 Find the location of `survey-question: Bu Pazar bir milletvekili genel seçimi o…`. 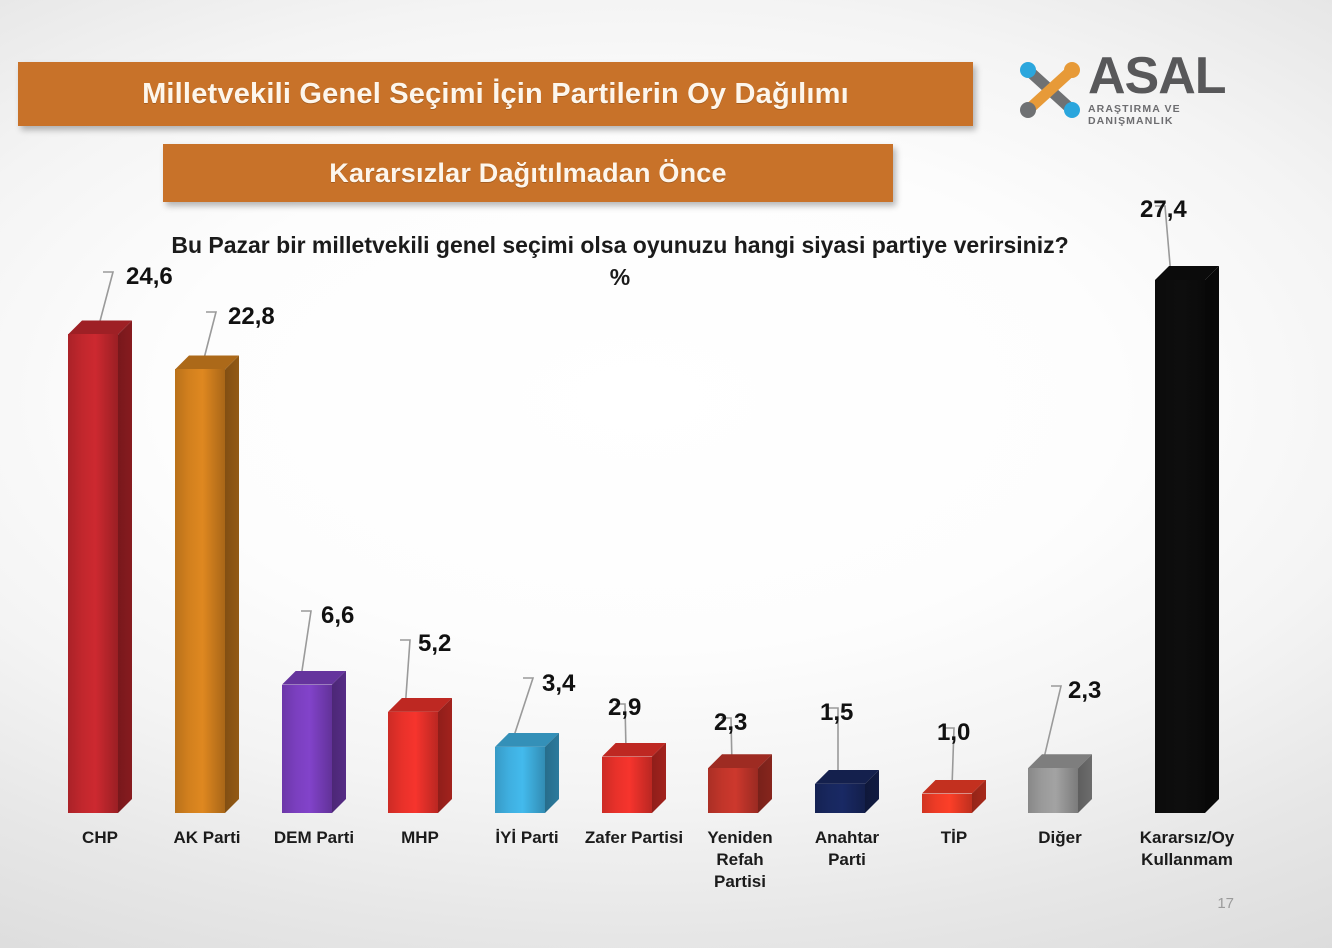

survey-question: Bu Pazar bir milletvekili genel seçimi o… is located at coordinates (620, 245).